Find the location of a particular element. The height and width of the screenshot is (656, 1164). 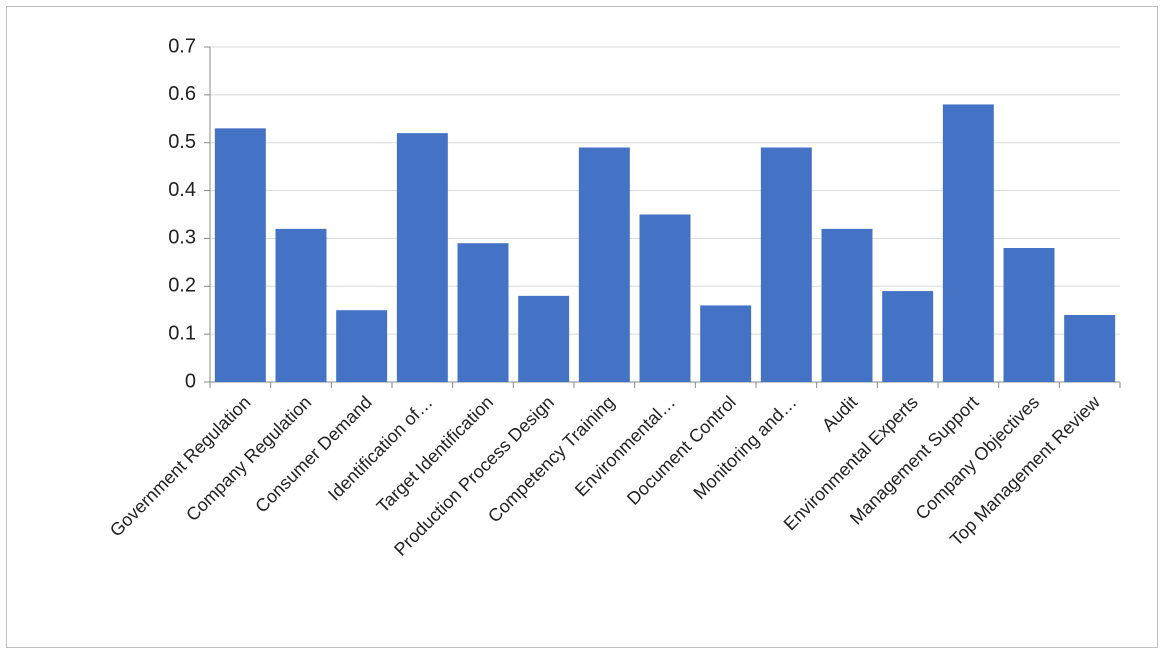

y-tick-label: 0.5 is located at coordinates (182, 142).